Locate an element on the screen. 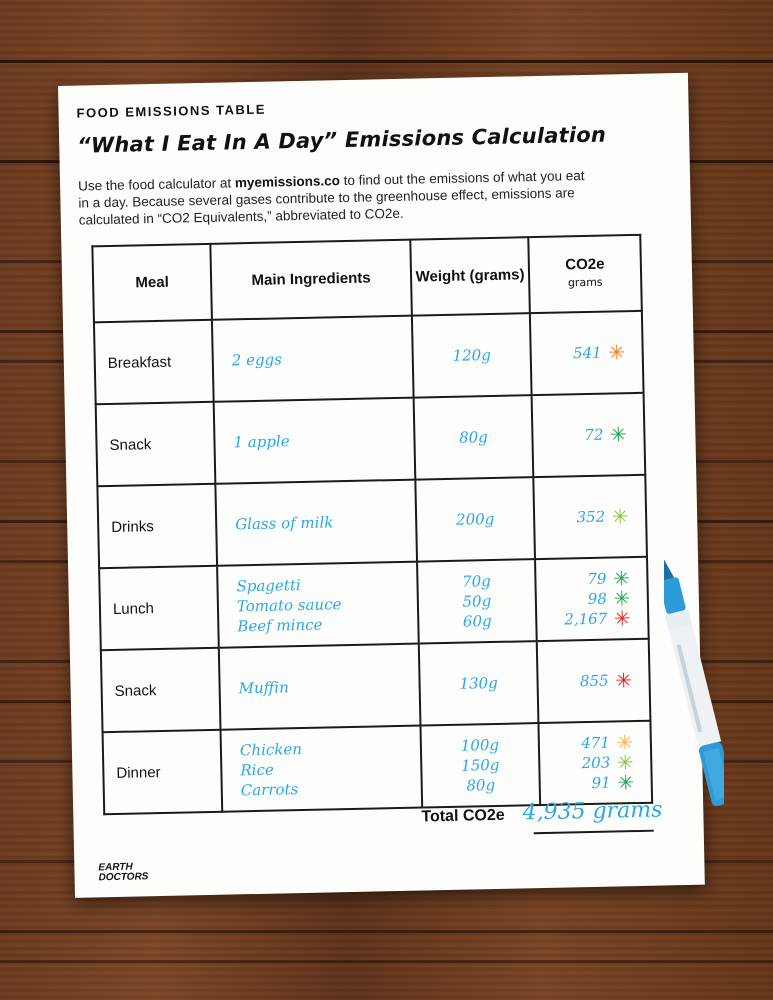  header-co2e-unit: grams is located at coordinates (585, 282).